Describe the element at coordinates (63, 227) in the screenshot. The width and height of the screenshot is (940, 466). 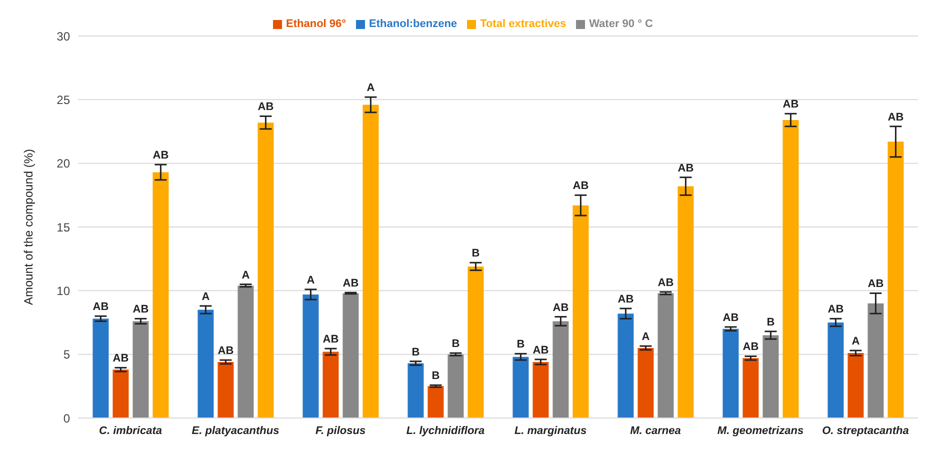
I see `y-tick-label: 15` at that location.